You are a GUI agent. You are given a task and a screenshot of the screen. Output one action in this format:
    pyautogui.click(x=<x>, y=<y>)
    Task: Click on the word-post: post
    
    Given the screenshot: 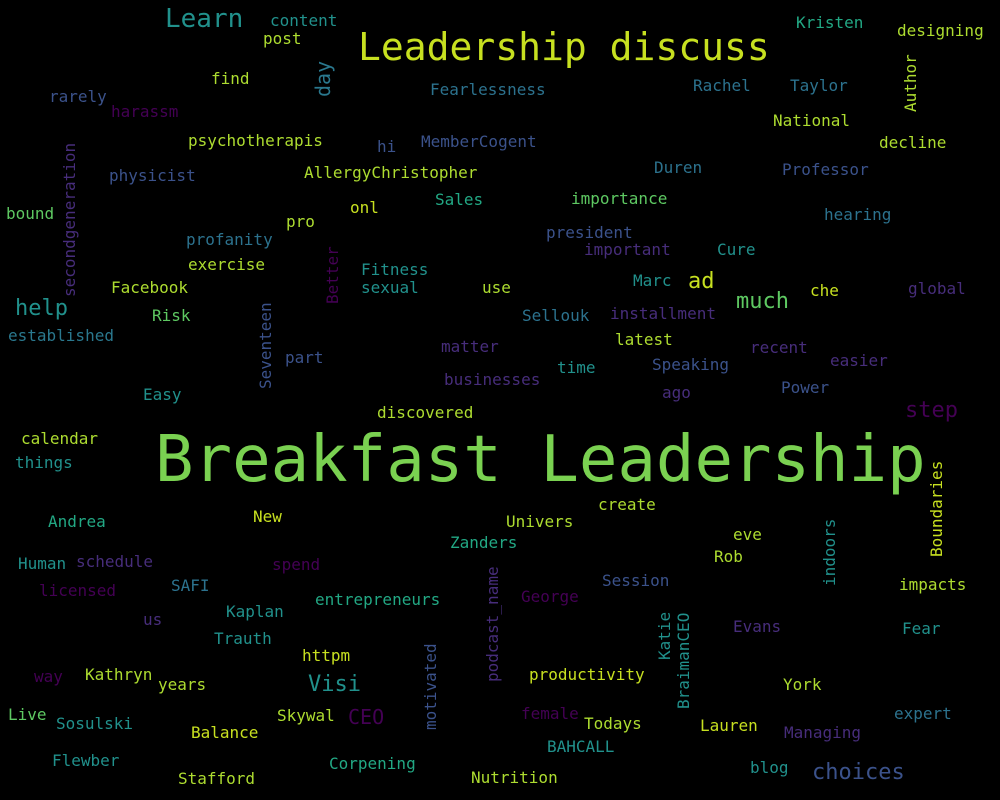 What is the action you would take?
    pyautogui.click(x=282, y=38)
    